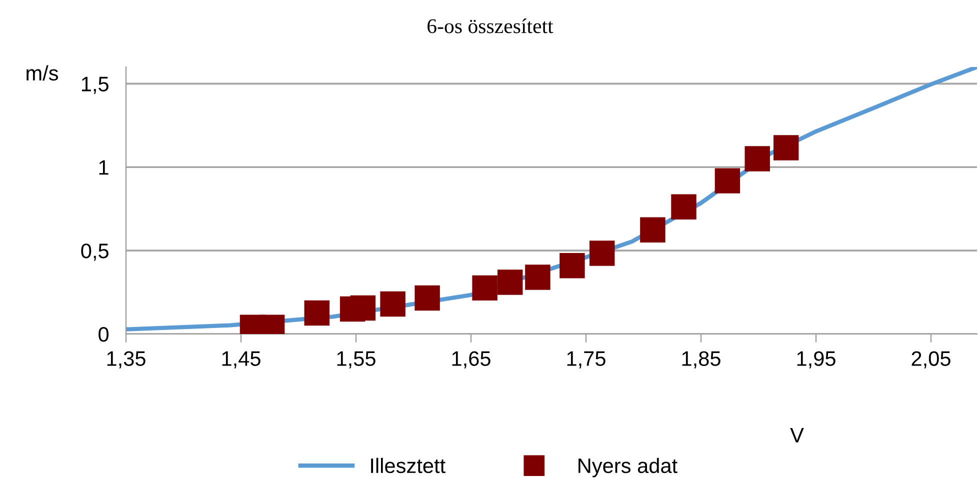 This screenshot has width=978, height=496. What do you see at coordinates (931, 359) in the screenshot?
I see `x-tick-label: 2,05` at bounding box center [931, 359].